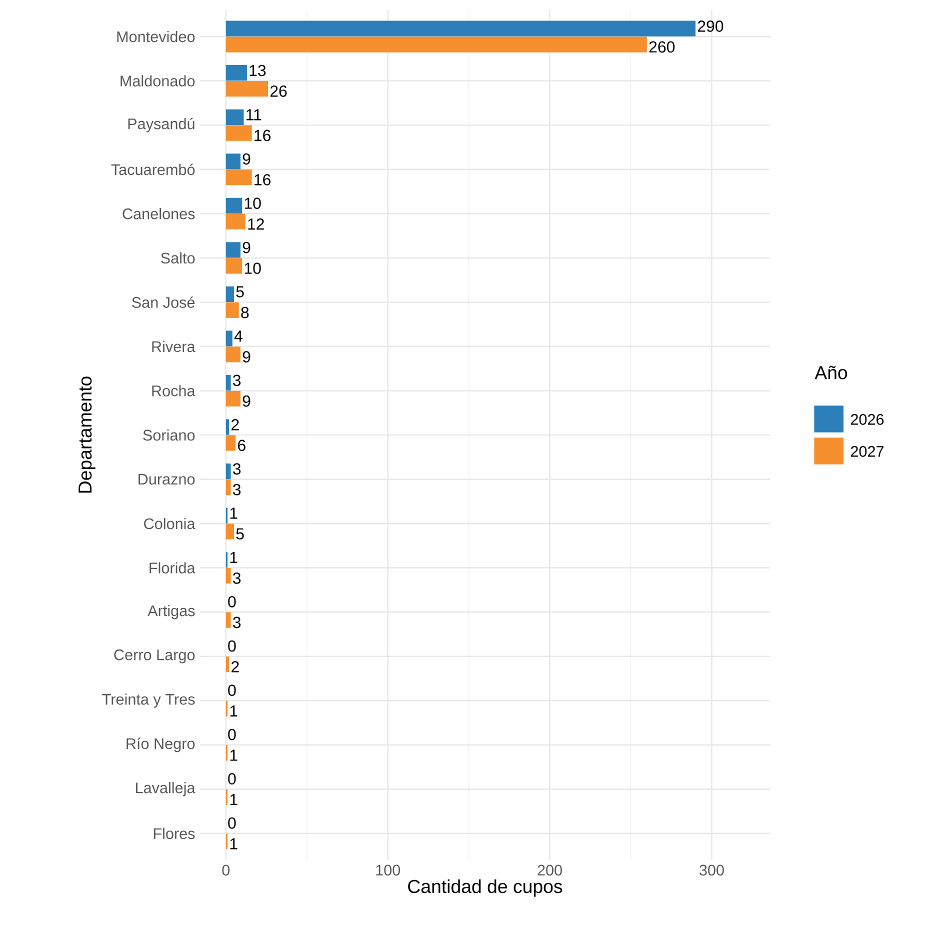  I want to click on x-tick-label: 100, so click(388, 870).